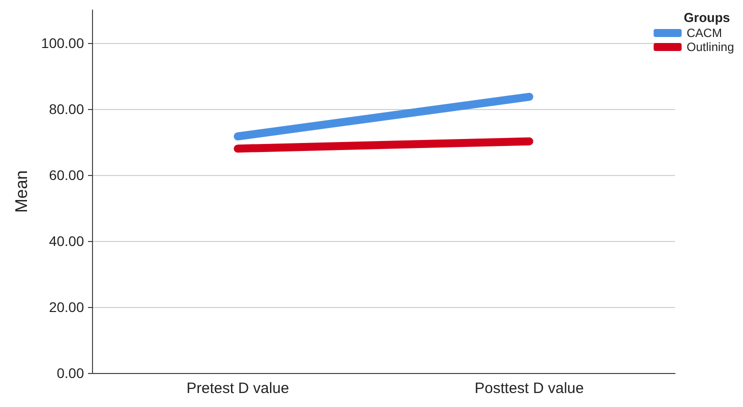  Describe the element at coordinates (704, 33) in the screenshot. I see `legend-label: CACM` at that location.